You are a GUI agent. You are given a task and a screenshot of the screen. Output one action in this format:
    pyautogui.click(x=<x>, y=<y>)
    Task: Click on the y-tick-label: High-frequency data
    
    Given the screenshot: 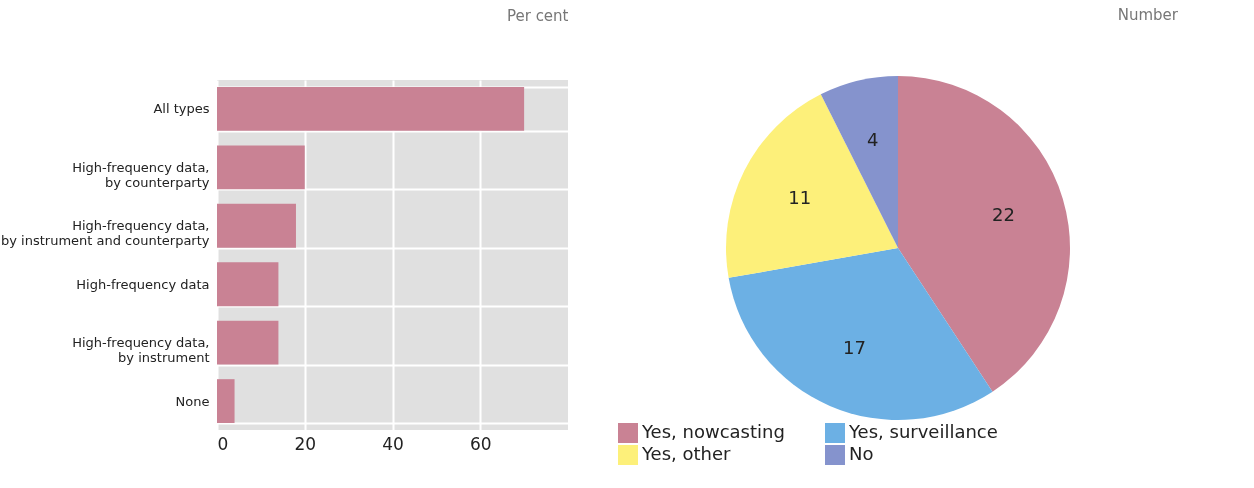 What is the action you would take?
    pyautogui.click(x=143, y=284)
    